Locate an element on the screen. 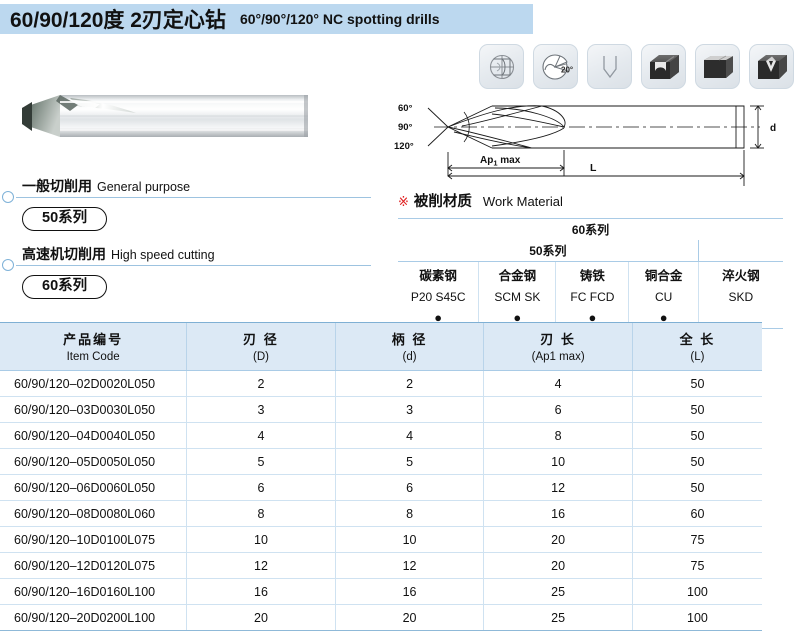 Image resolution: width=800 pixels, height=637 pixels. table-row: 60/90/120–16D0160L100 16 16 25 100 is located at coordinates (381, 591).